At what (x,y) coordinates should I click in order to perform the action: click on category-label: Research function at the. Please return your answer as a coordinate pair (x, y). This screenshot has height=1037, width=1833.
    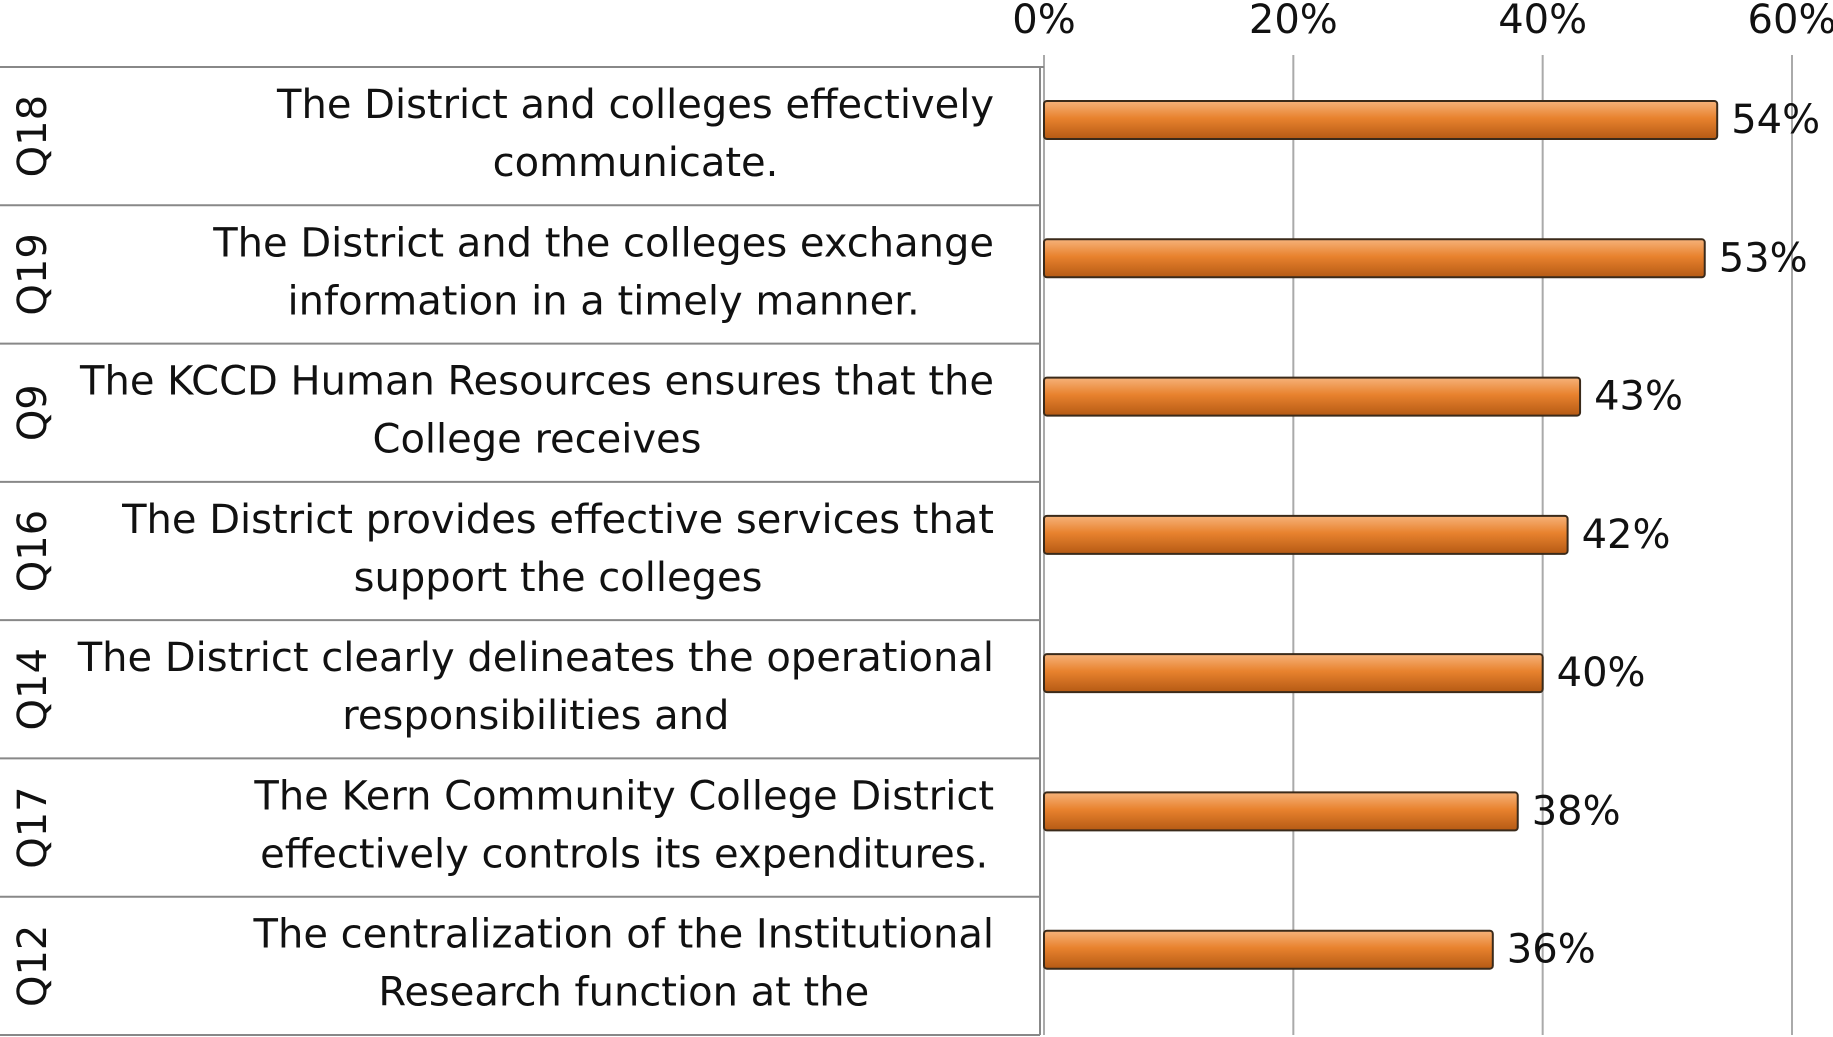
    Looking at the image, I should click on (623, 993).